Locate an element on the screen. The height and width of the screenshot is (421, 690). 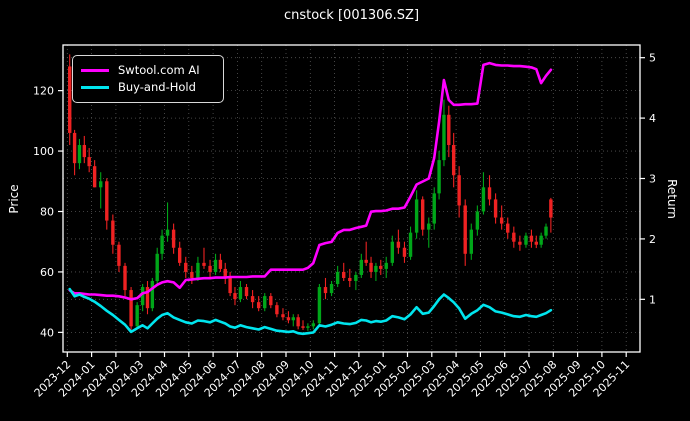
chart-title: cnstock [001306.SZ] is located at coordinates (351, 15).